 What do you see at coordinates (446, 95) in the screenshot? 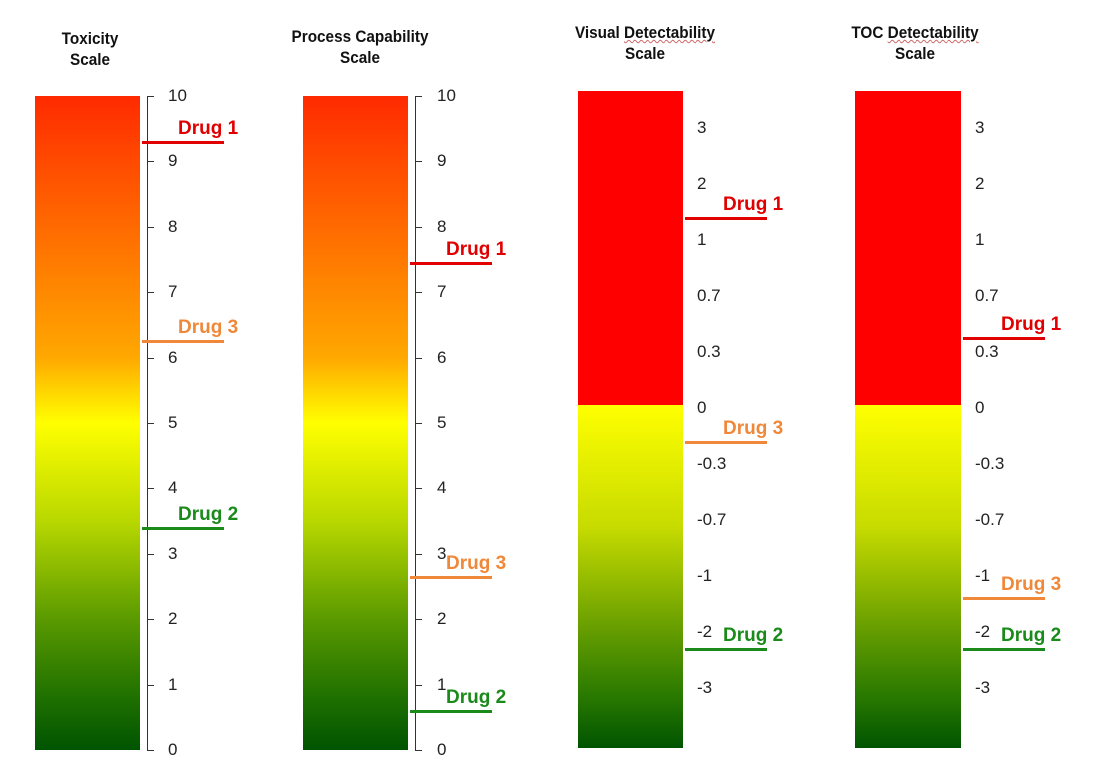
I see `tick-label: 10` at bounding box center [446, 95].